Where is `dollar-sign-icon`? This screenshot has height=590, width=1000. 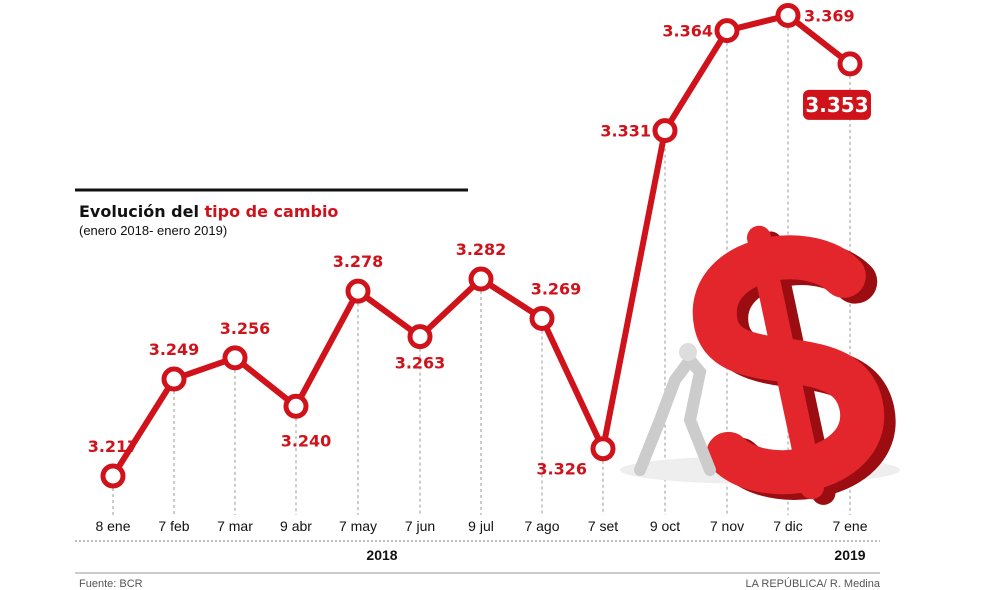
dollar-sign-icon is located at coordinates (788, 362).